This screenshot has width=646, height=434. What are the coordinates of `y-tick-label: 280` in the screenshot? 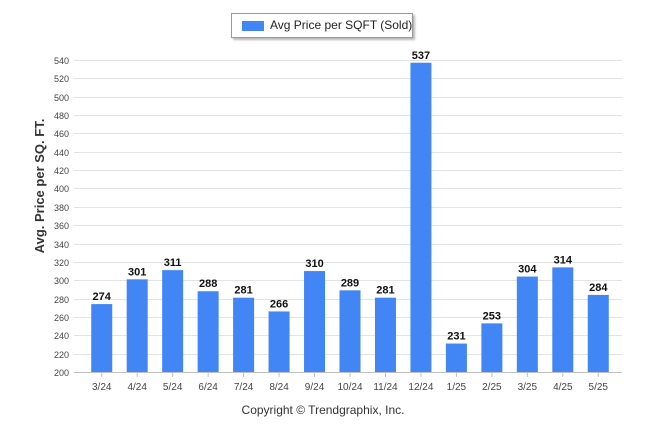 It's located at (61, 300).